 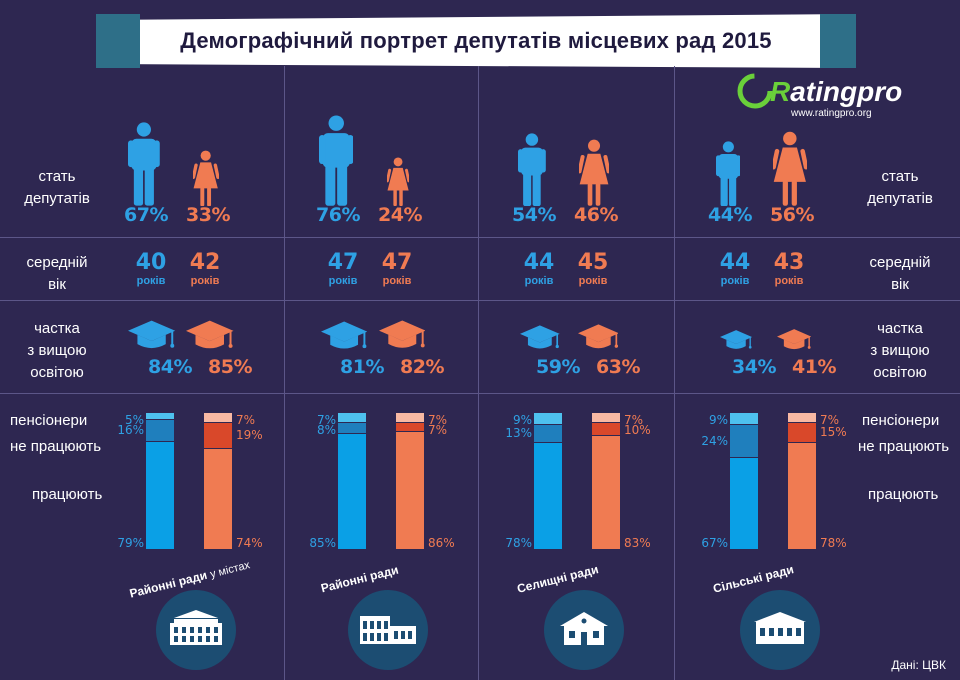 What do you see at coordinates (410, 490) in the screenshot?
I see `female-working-bar` at bounding box center [410, 490].